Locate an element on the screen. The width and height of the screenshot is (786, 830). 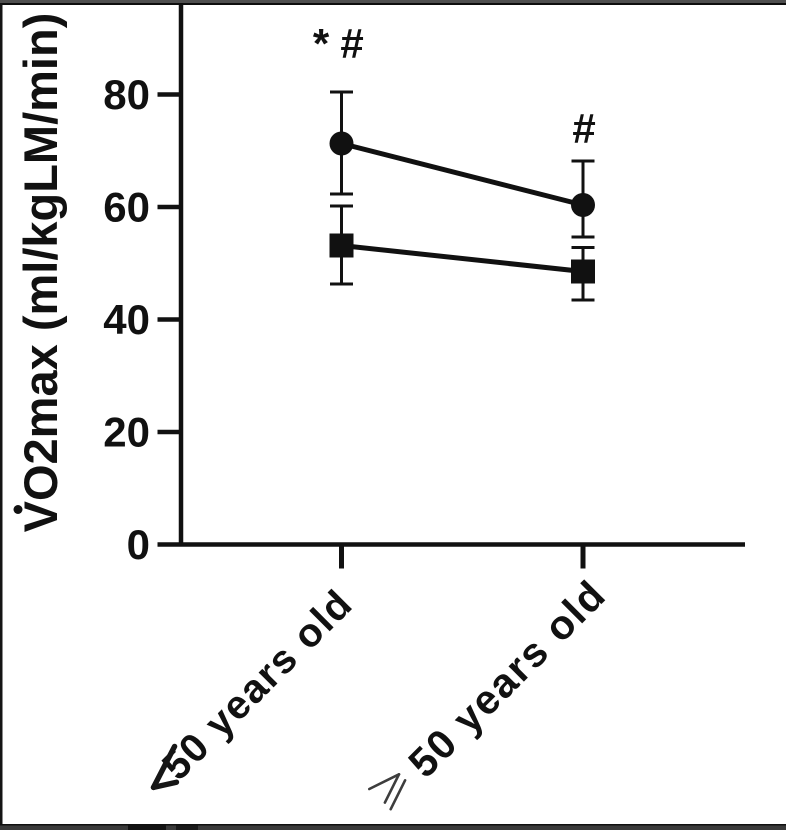
svg-text: 40 is located at coordinates (126, 319).